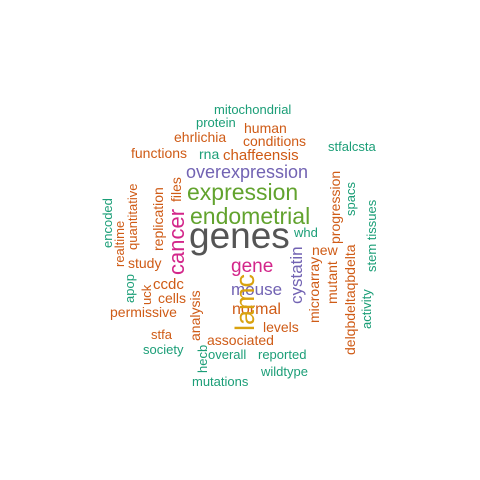 Image resolution: width=480 pixels, height=480 pixels. What do you see at coordinates (163, 349) in the screenshot?
I see `word-society: society` at bounding box center [163, 349].